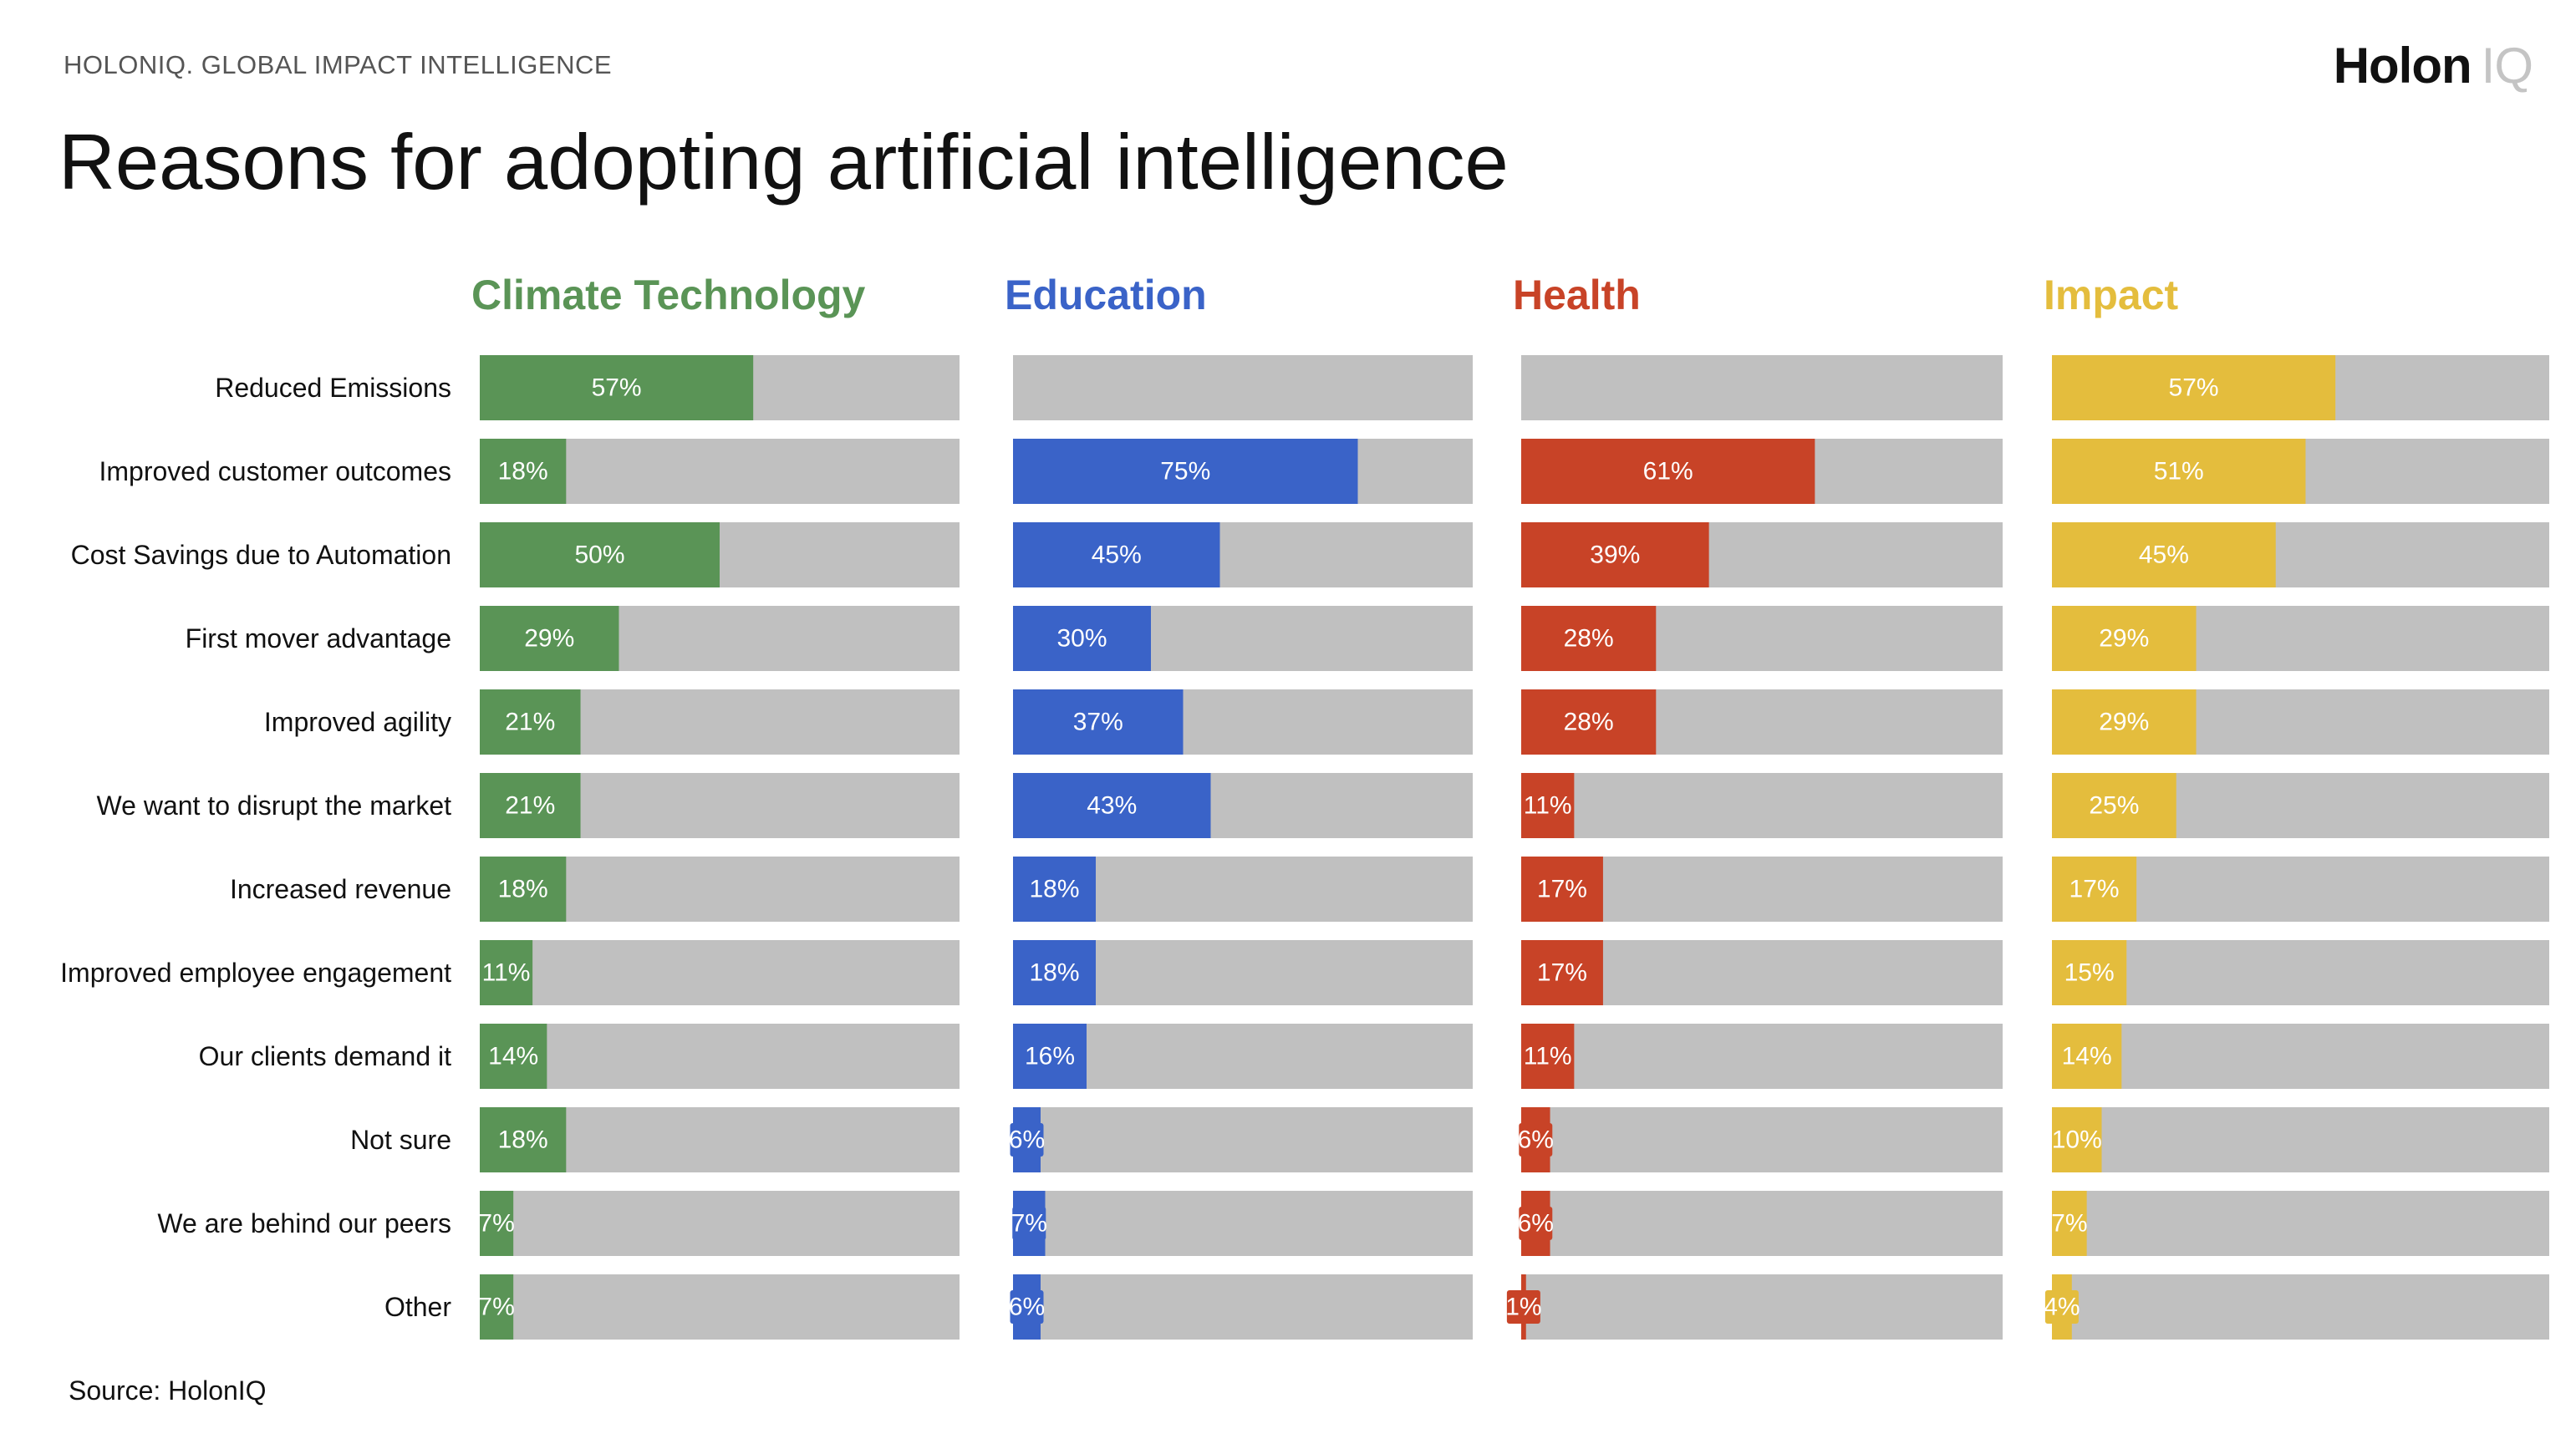 Image resolution: width=2576 pixels, height=1444 pixels. I want to click on data-label-impact-reduced-emissions: 57%, so click(2194, 388).